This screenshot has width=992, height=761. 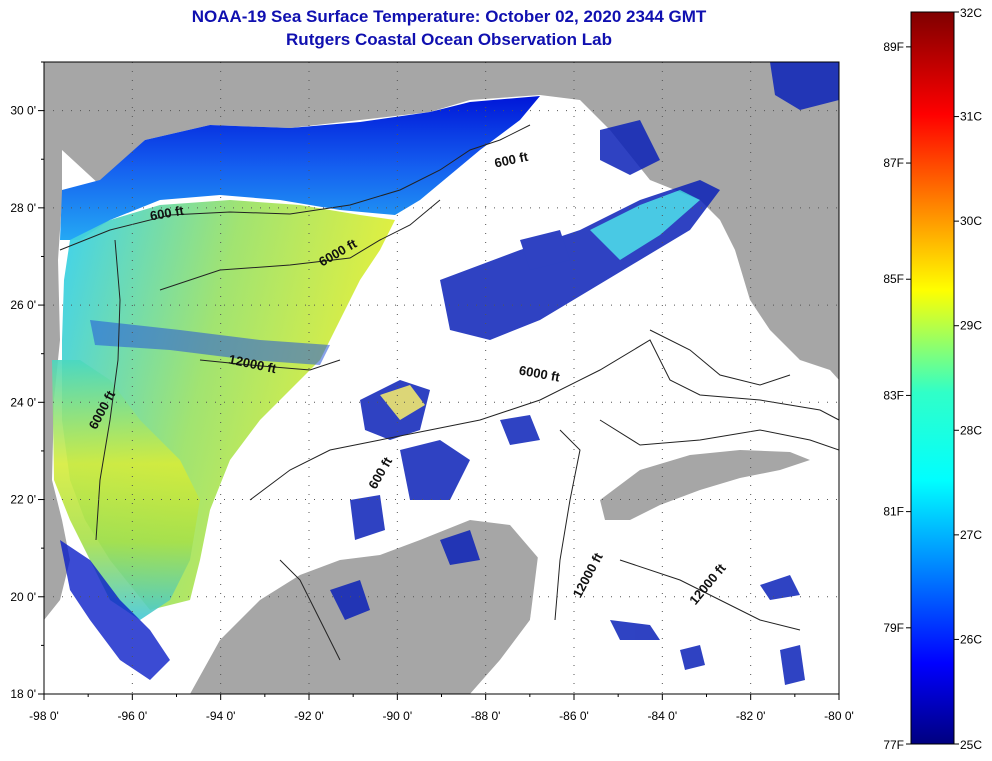 I want to click on colorbar-celsius-label: 25C, so click(x=971, y=745).